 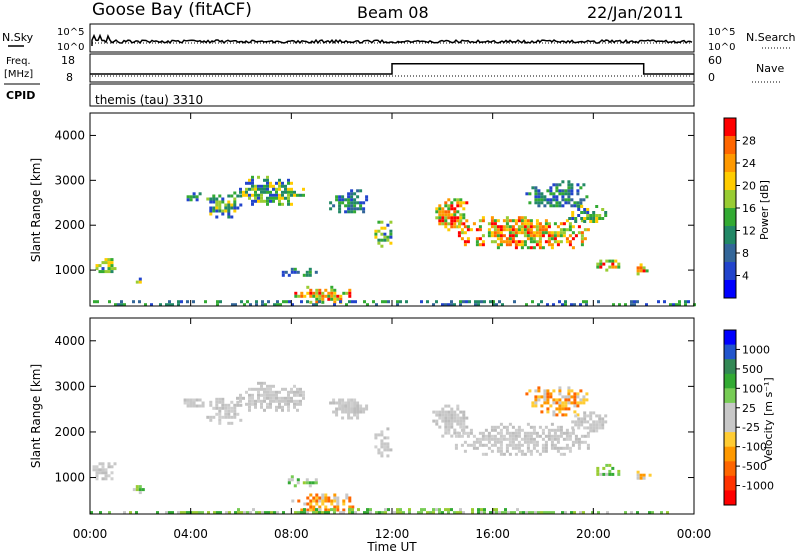 What do you see at coordinates (593, 534) in the screenshot?
I see `x-tick-label: 20:00` at bounding box center [593, 534].